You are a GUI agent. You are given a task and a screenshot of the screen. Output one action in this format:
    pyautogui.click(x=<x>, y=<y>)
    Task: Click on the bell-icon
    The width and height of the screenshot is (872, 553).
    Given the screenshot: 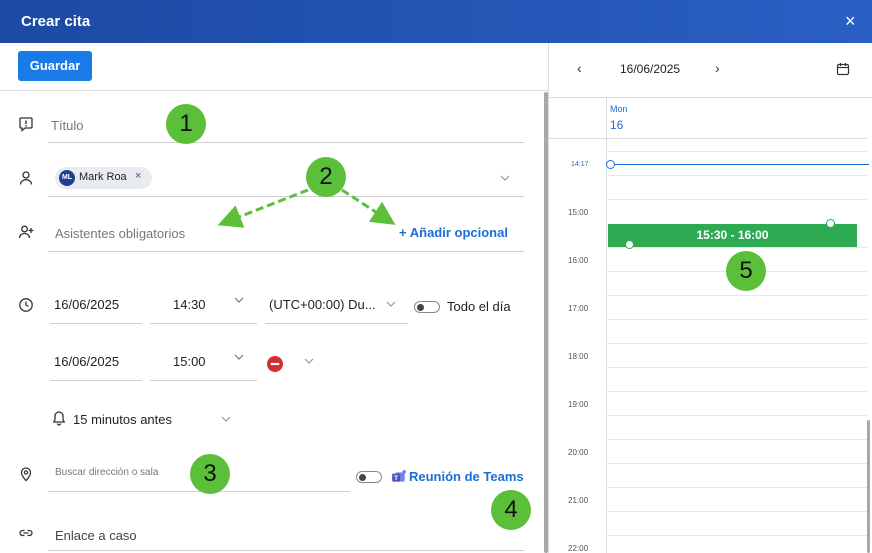 What is the action you would take?
    pyautogui.click(x=59, y=418)
    